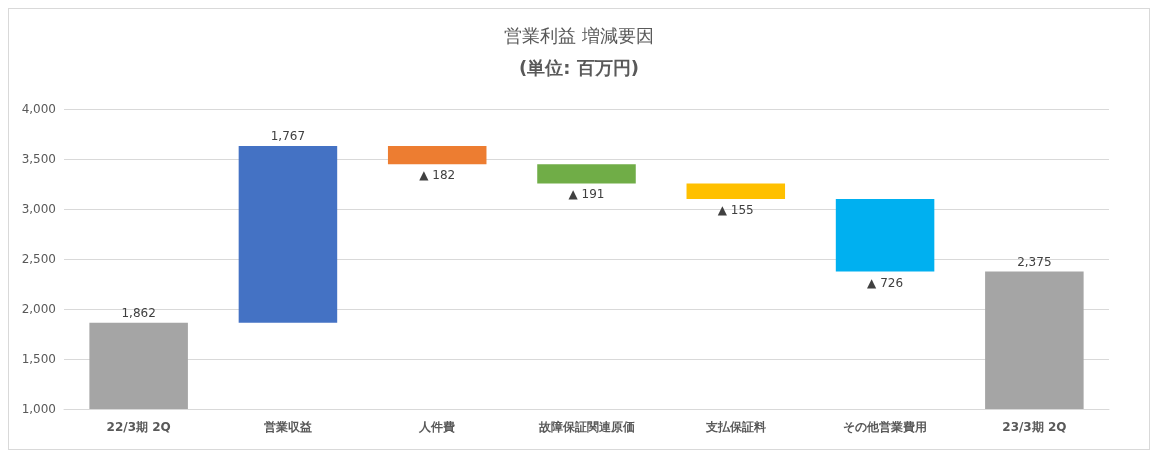 This screenshot has height=457, width=1158. Describe the element at coordinates (885, 282) in the screenshot. I see `data-label: ▲ 726` at that location.